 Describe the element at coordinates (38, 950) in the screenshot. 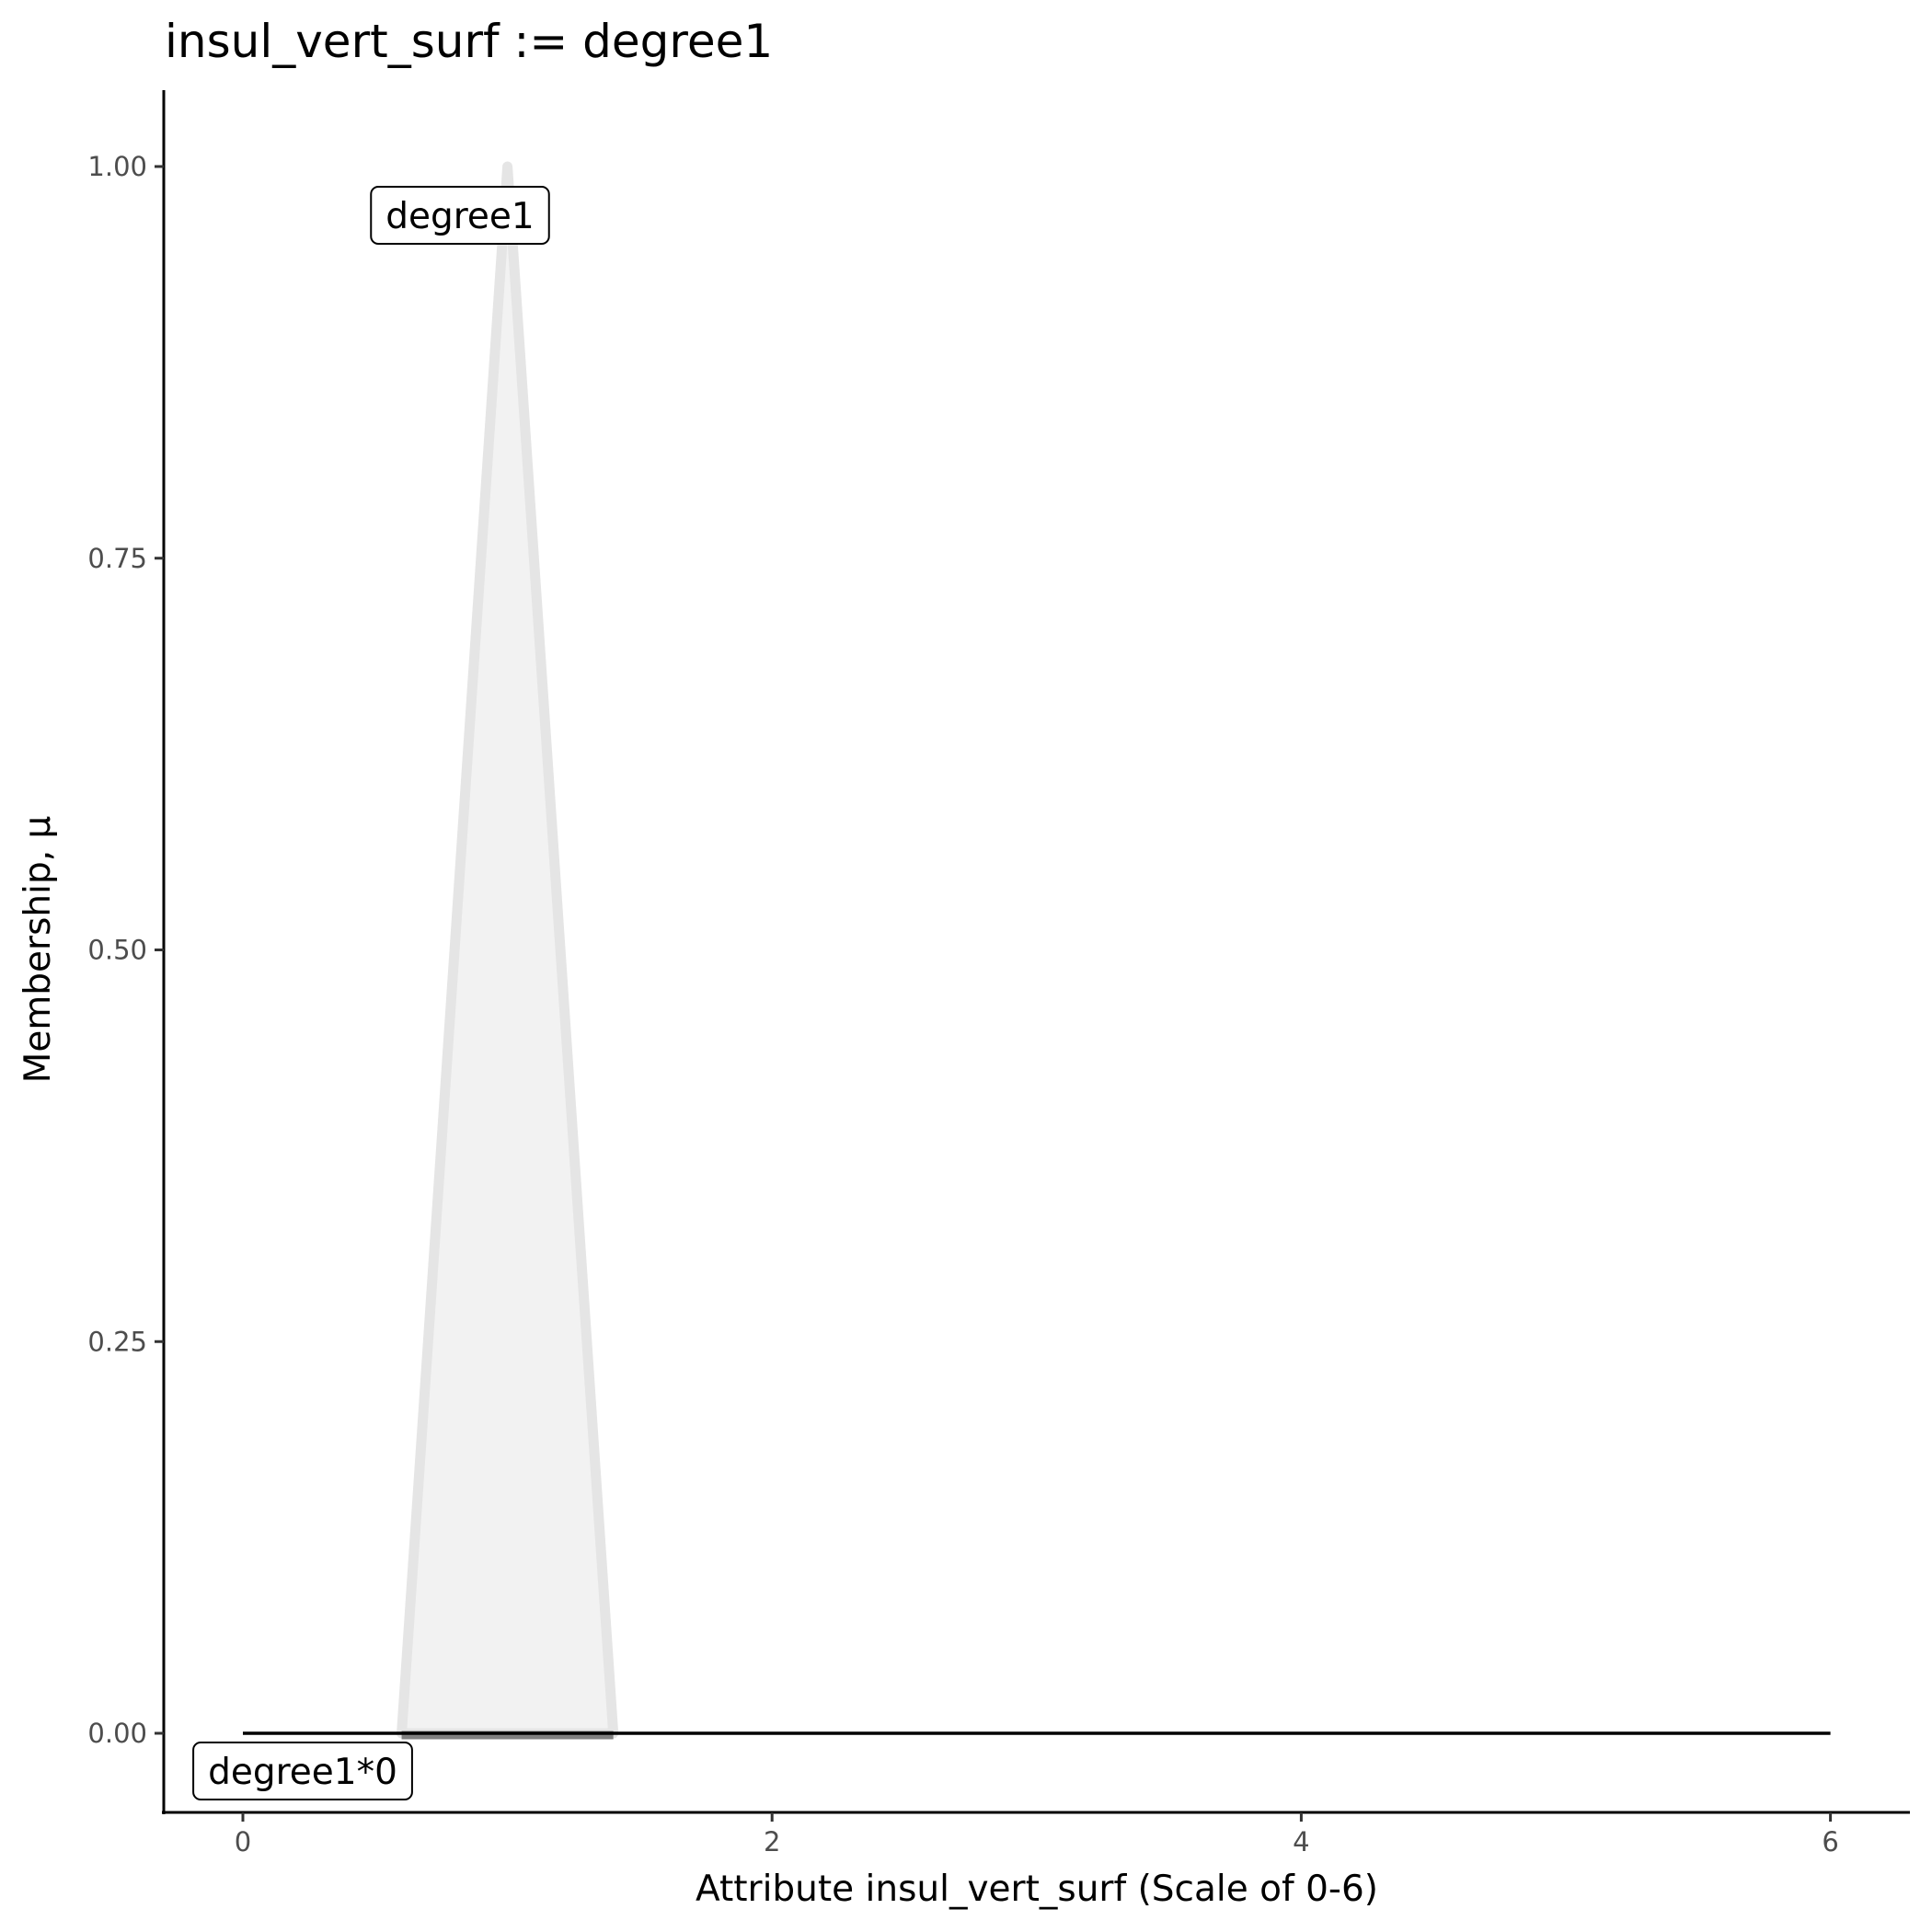

I see `y-axis-title: Membership, μ` at that location.